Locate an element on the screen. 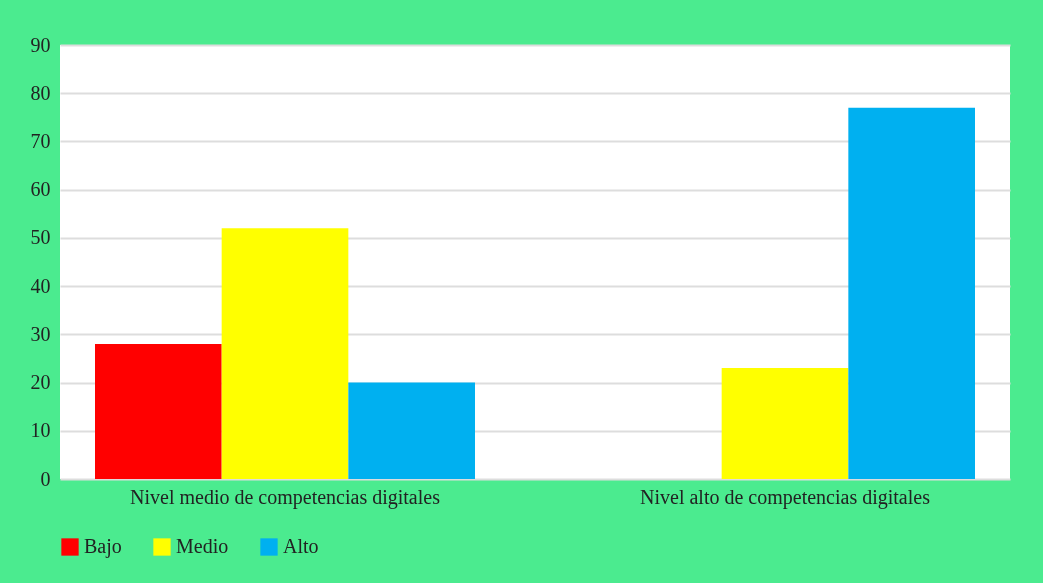 This screenshot has height=583, width=1043. y-tick-label: 70 is located at coordinates (40, 140).